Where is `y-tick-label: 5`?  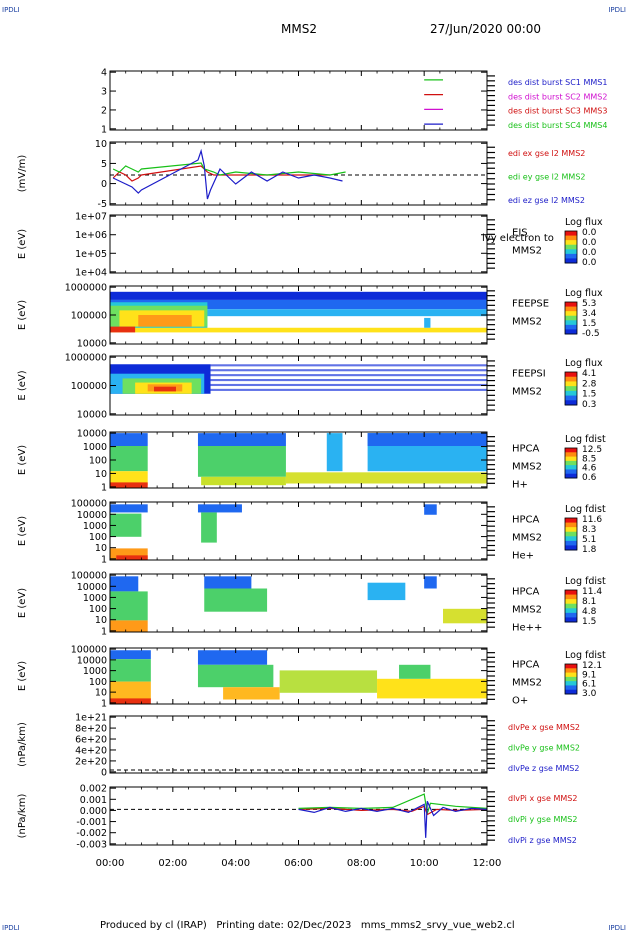
y-tick-label: 5 is located at coordinates (104, 164).